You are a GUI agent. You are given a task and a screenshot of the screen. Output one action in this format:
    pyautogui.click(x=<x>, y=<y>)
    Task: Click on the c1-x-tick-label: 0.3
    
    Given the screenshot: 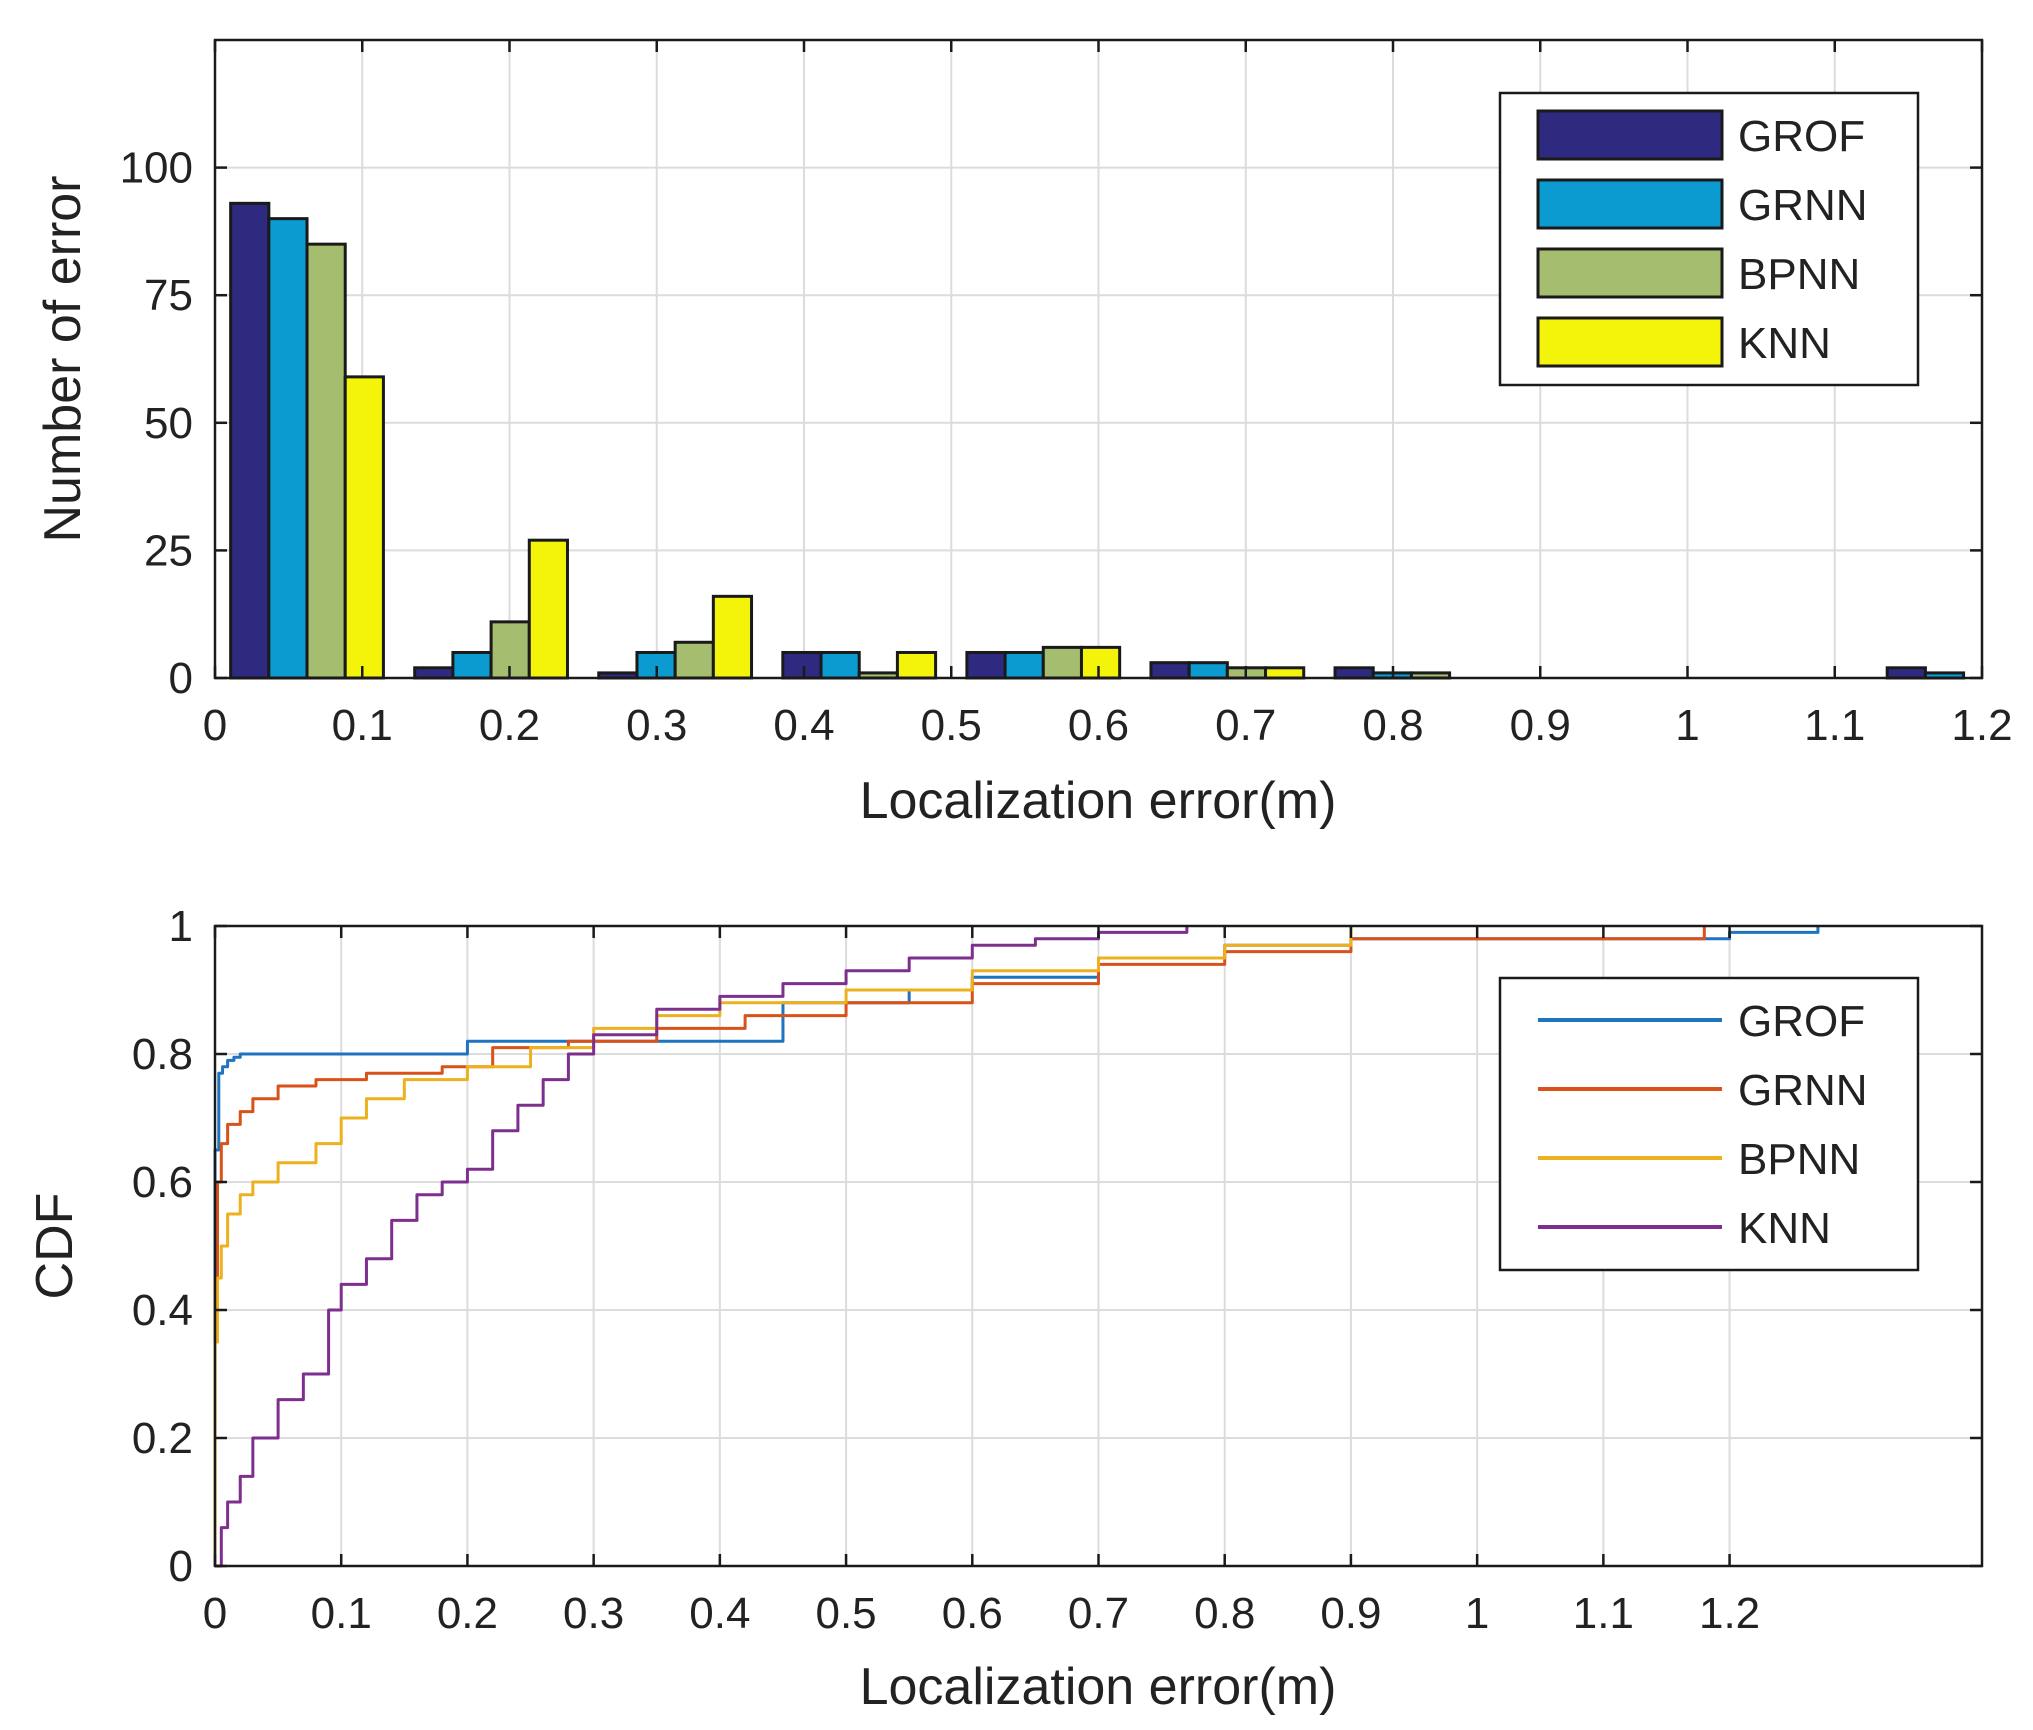 What is the action you would take?
    pyautogui.click(x=656, y=725)
    